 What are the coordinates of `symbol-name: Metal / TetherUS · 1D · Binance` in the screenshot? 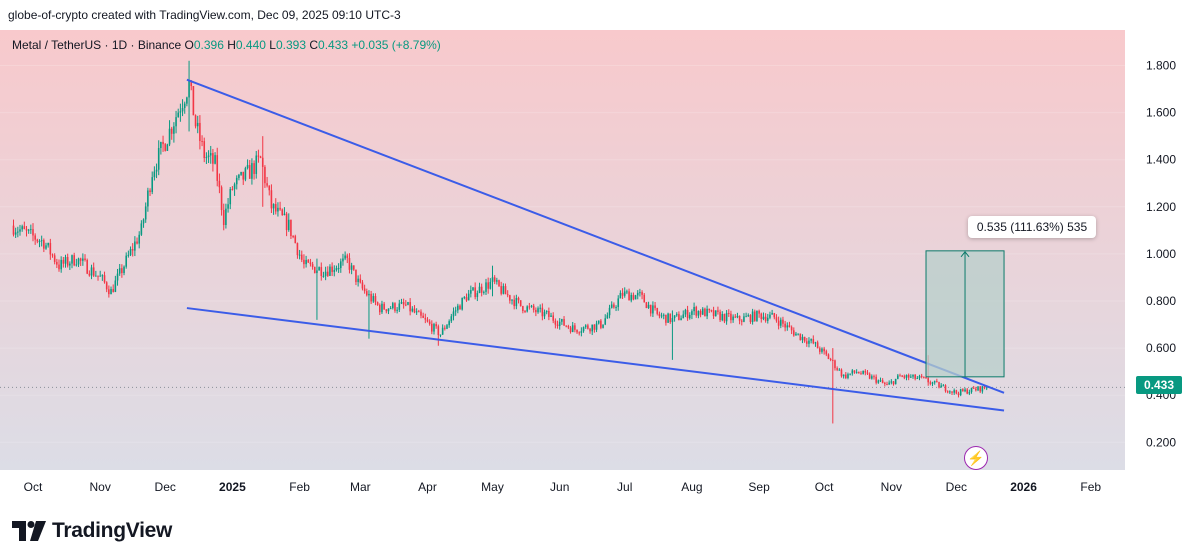 It's located at (97, 45).